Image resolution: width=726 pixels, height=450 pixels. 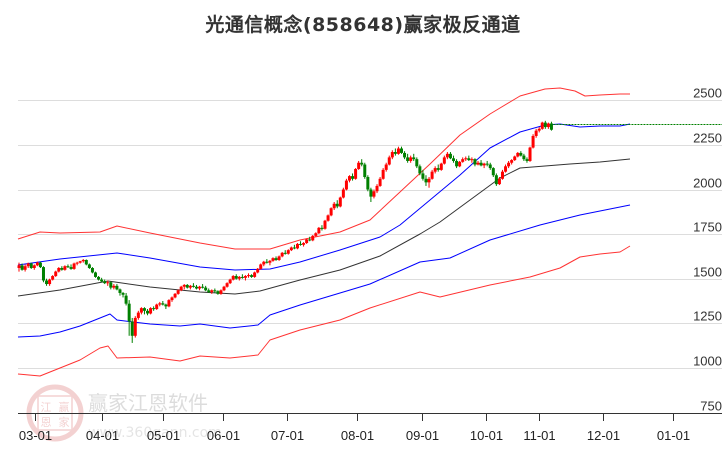 What do you see at coordinates (707, 361) in the screenshot?
I see `y-tick-label: 1000` at bounding box center [707, 361].